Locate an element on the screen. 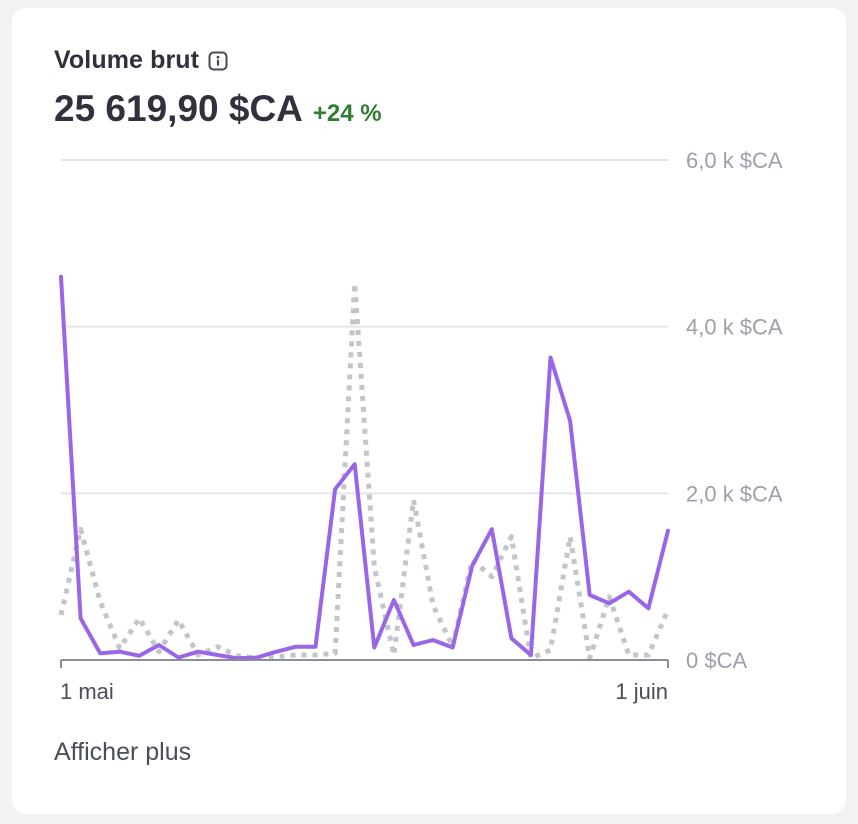 Image resolution: width=858 pixels, height=824 pixels. y-tick-label: 2,0 k $CA is located at coordinates (734, 493).